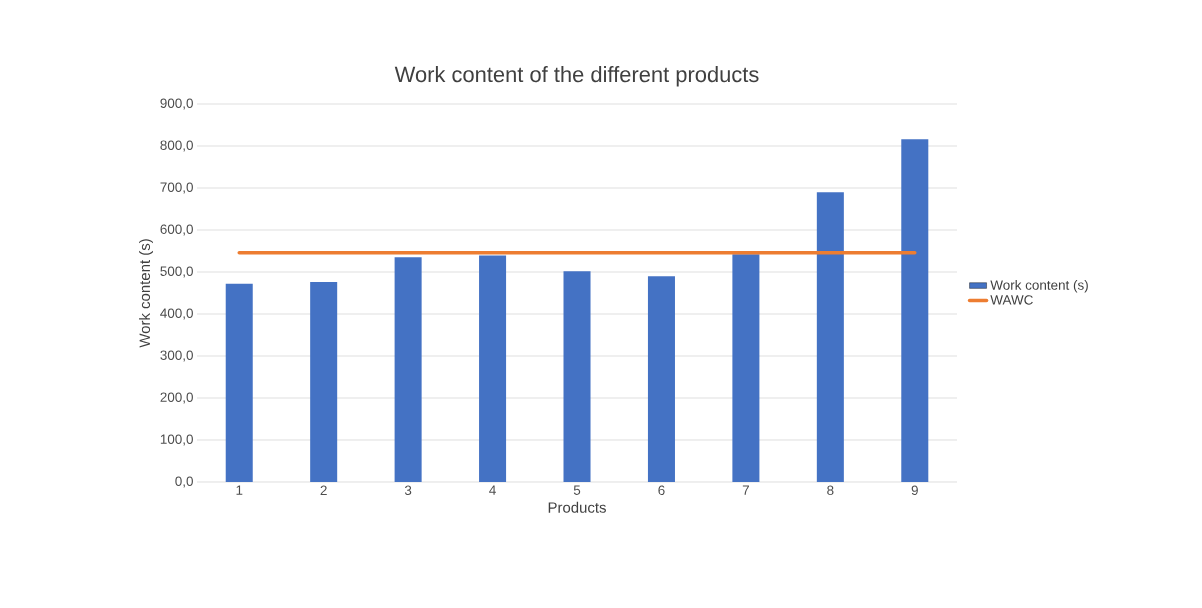 This screenshot has width=1202, height=608. Describe the element at coordinates (184, 482) in the screenshot. I see `y-tick-label: 0,0` at that location.